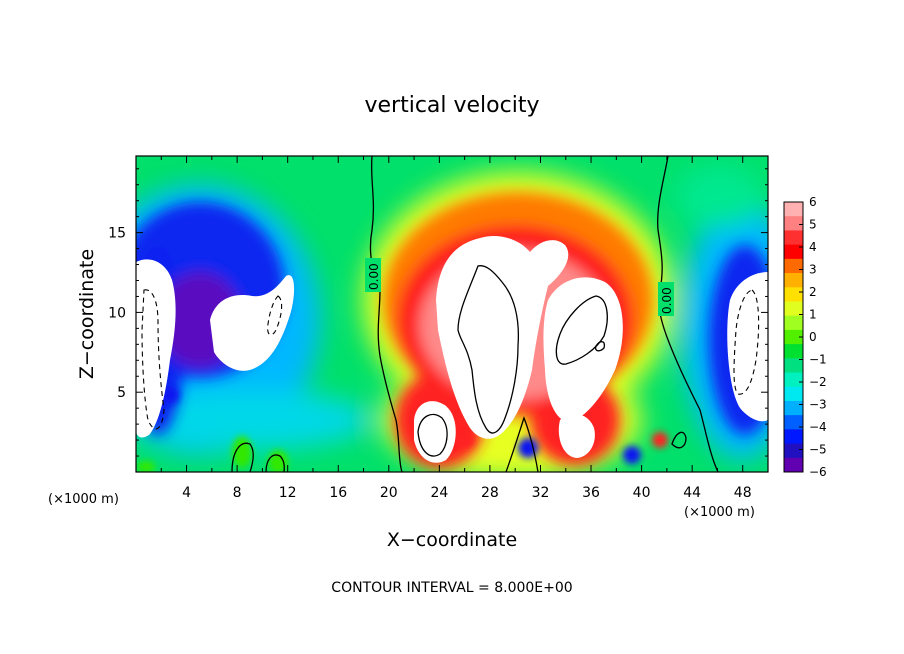 The width and height of the screenshot is (904, 654). What do you see at coordinates (83, 499) in the screenshot?
I see `x-unit-left: (×1000 m)` at bounding box center [83, 499].